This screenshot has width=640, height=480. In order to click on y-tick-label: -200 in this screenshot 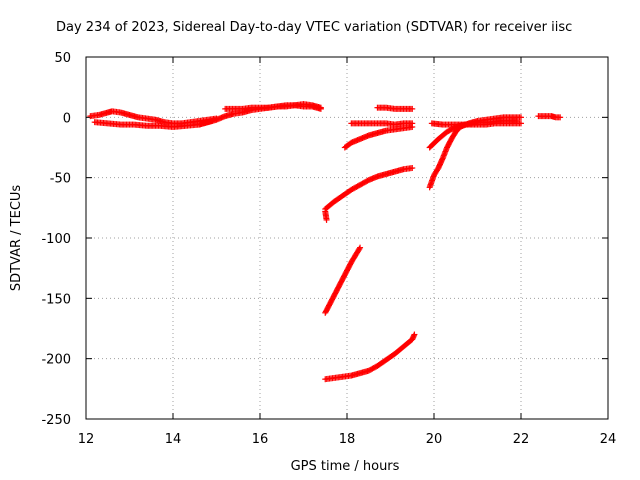, I will do `click(56, 360)`.